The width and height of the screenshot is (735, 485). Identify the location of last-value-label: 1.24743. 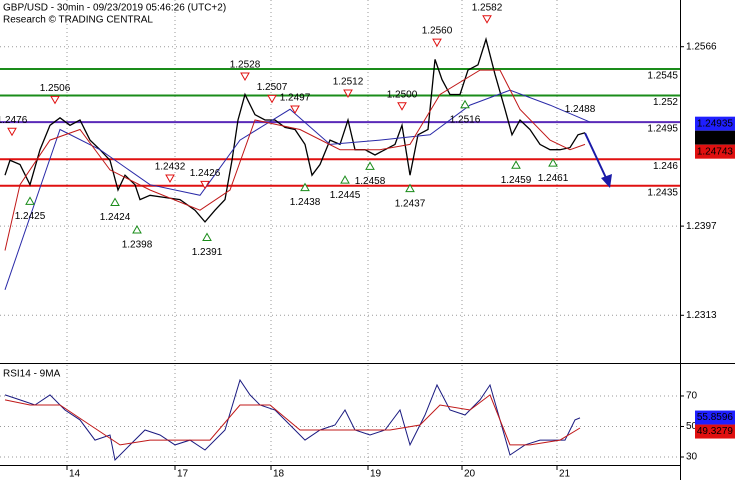
(715, 151).